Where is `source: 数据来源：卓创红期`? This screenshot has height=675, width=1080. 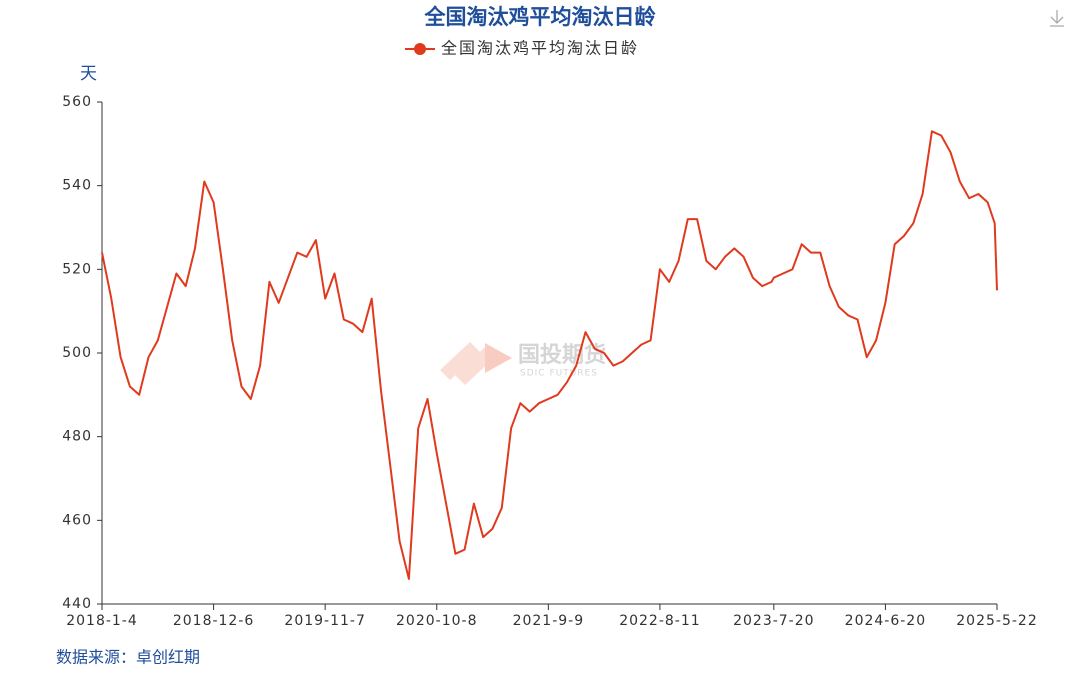 source: 数据来源：卓创红期 is located at coordinates (128, 657).